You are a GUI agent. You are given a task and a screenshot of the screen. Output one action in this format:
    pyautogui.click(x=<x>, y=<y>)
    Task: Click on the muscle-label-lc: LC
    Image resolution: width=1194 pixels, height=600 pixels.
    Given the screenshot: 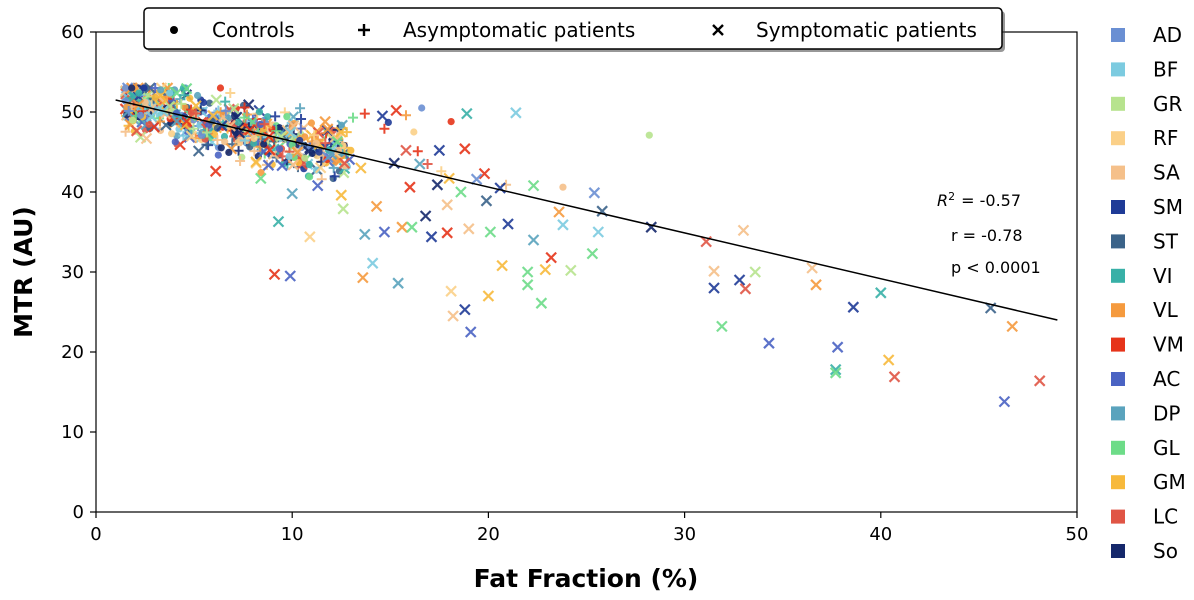 What is the action you would take?
    pyautogui.click(x=1165, y=517)
    